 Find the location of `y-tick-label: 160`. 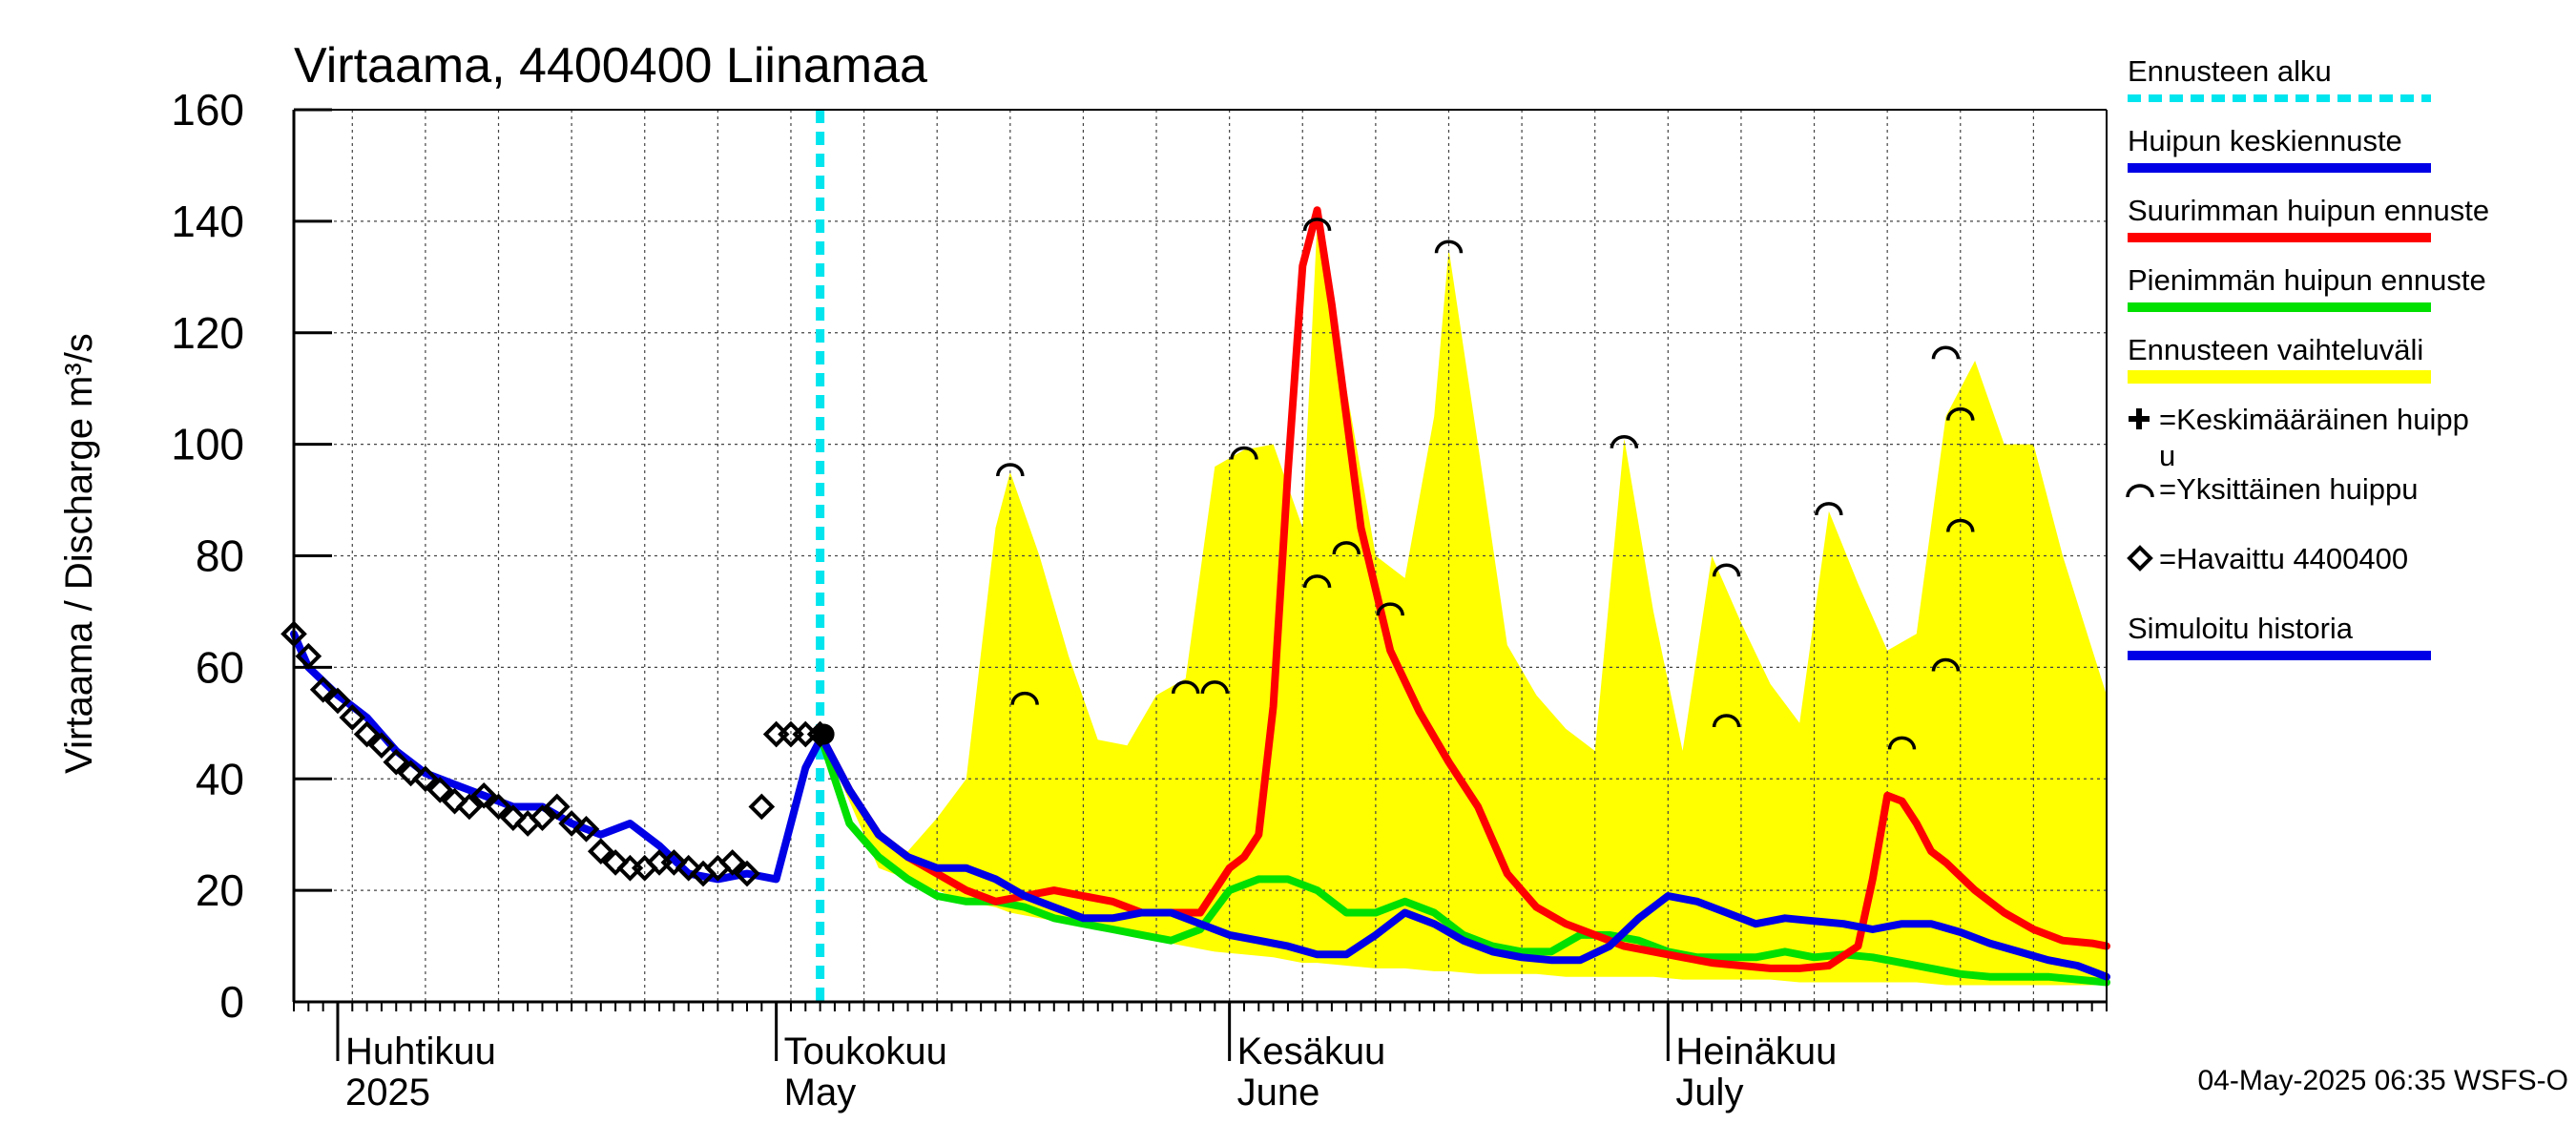

y-tick-label: 160 is located at coordinates (207, 110).